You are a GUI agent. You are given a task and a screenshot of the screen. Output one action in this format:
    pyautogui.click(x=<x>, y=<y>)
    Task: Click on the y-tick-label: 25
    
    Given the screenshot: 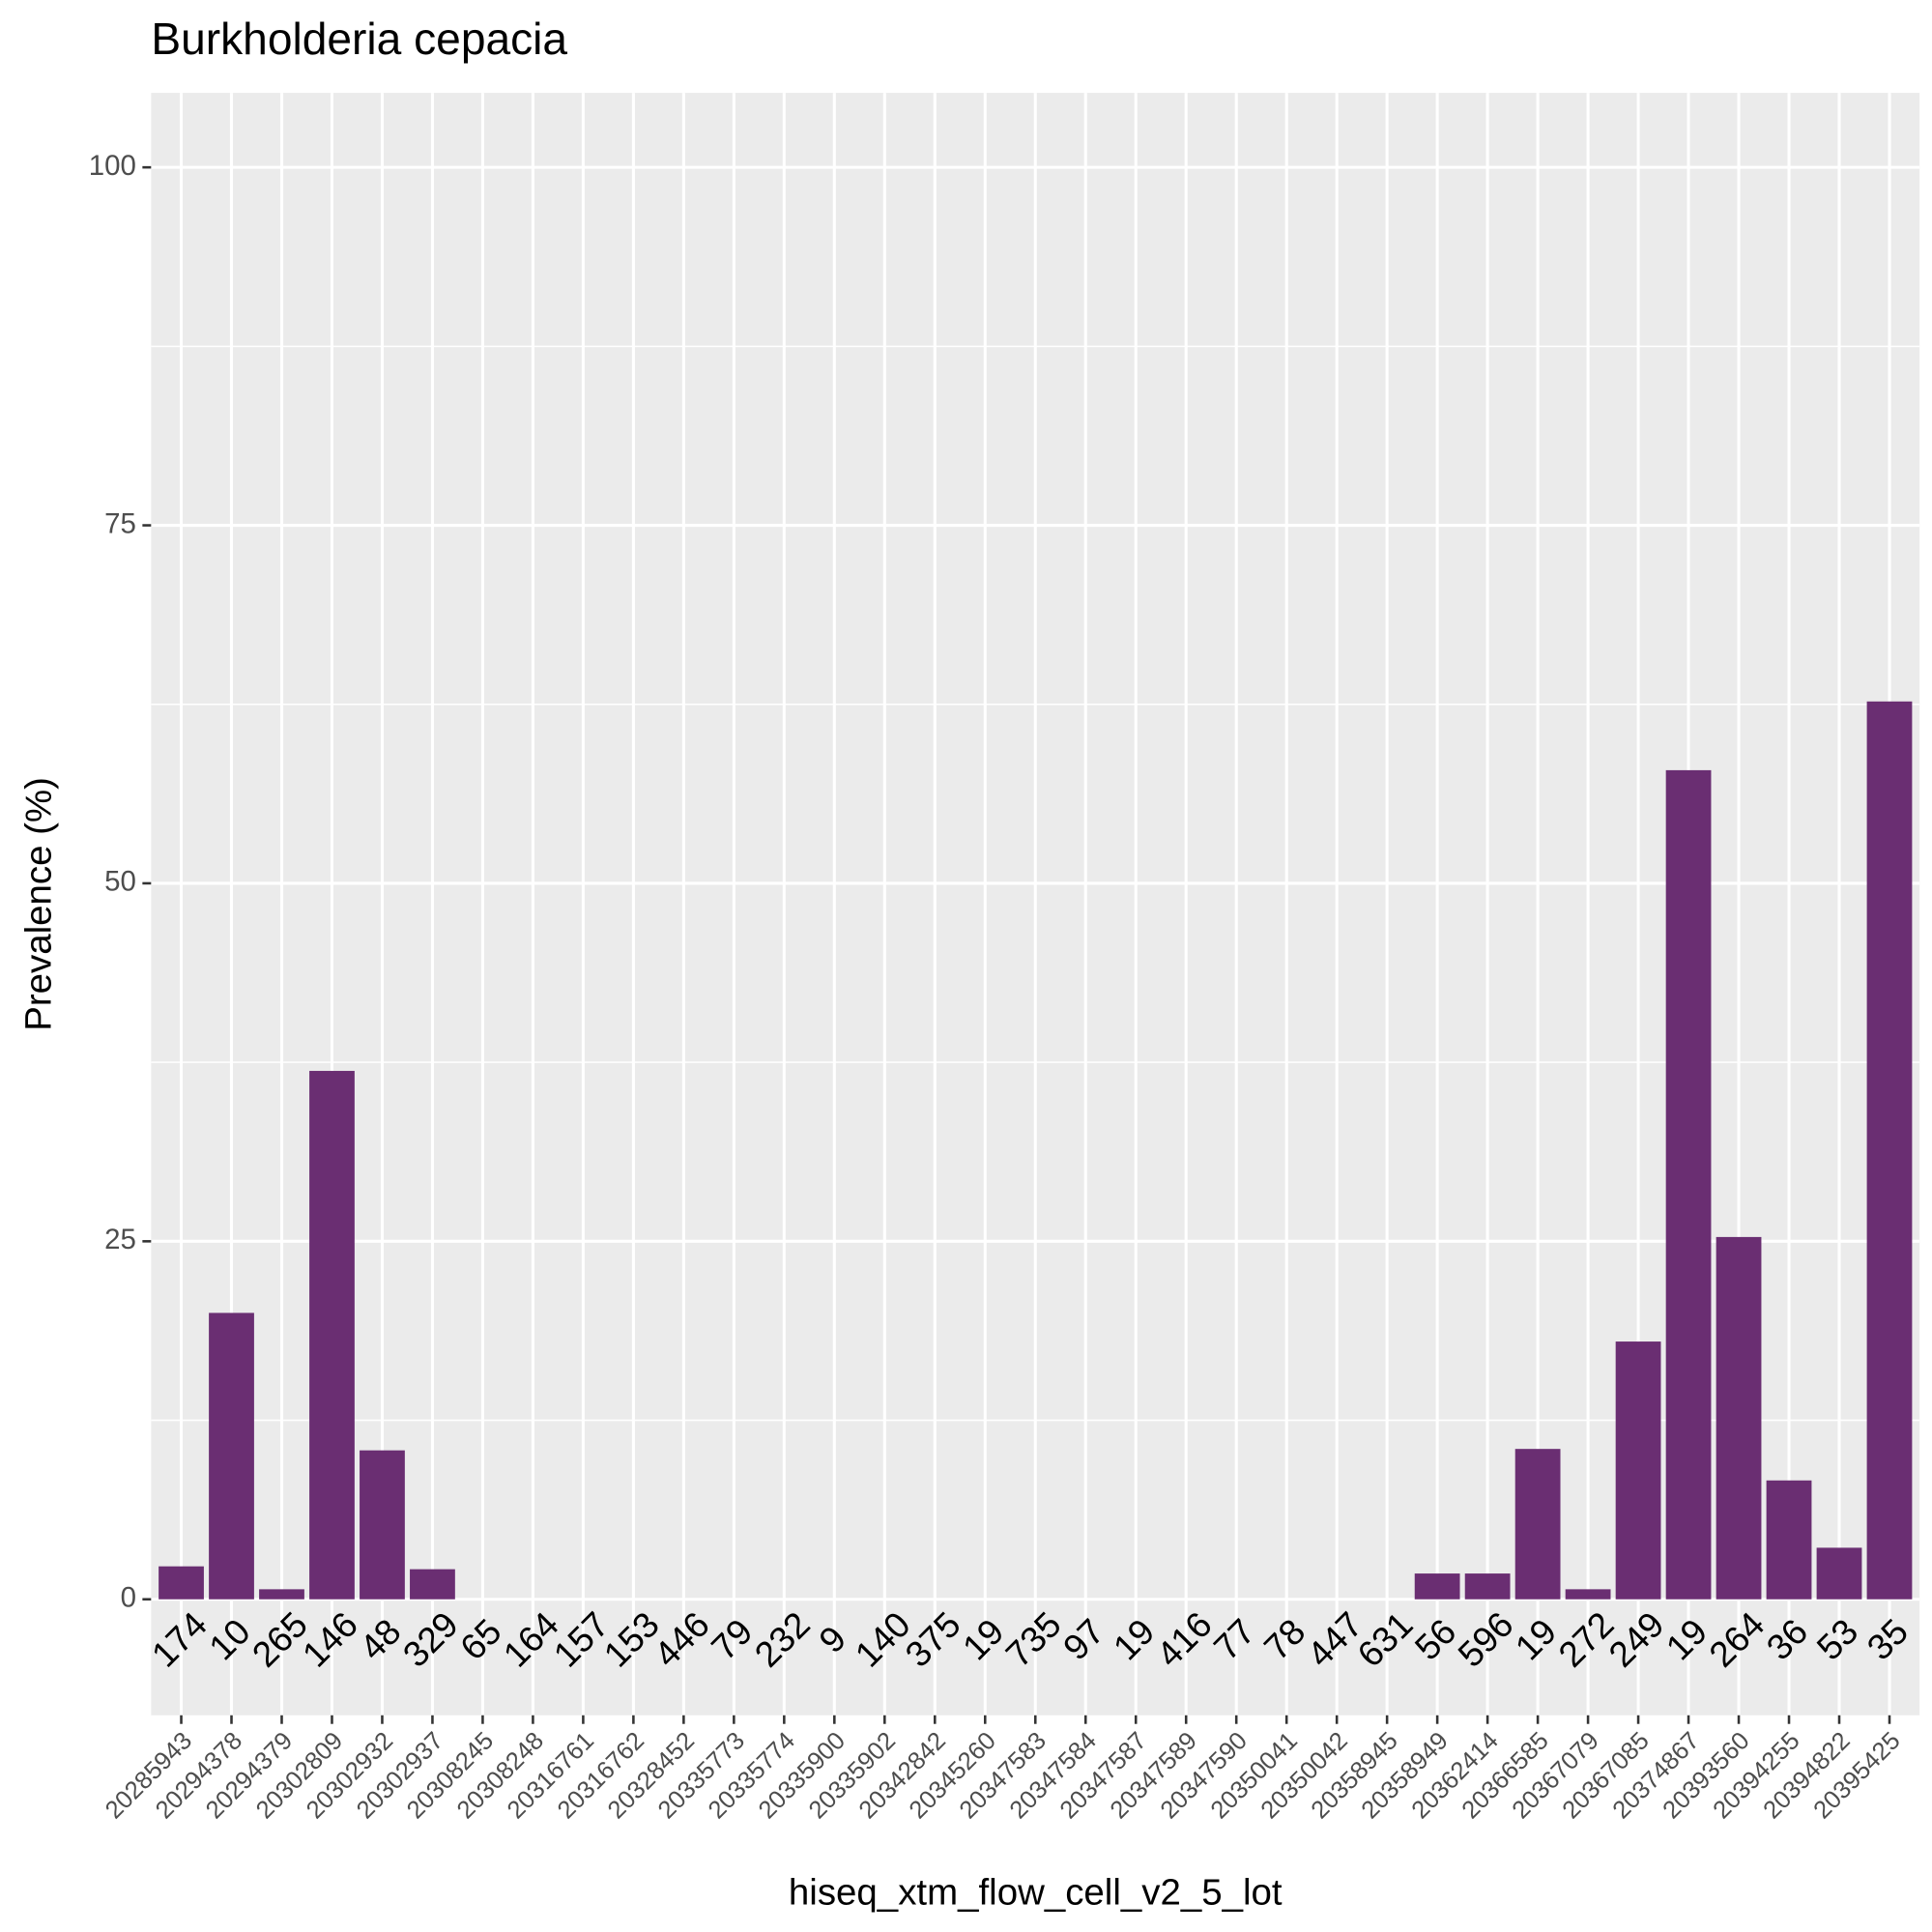 What is the action you would take?
    pyautogui.click(x=120, y=1239)
    